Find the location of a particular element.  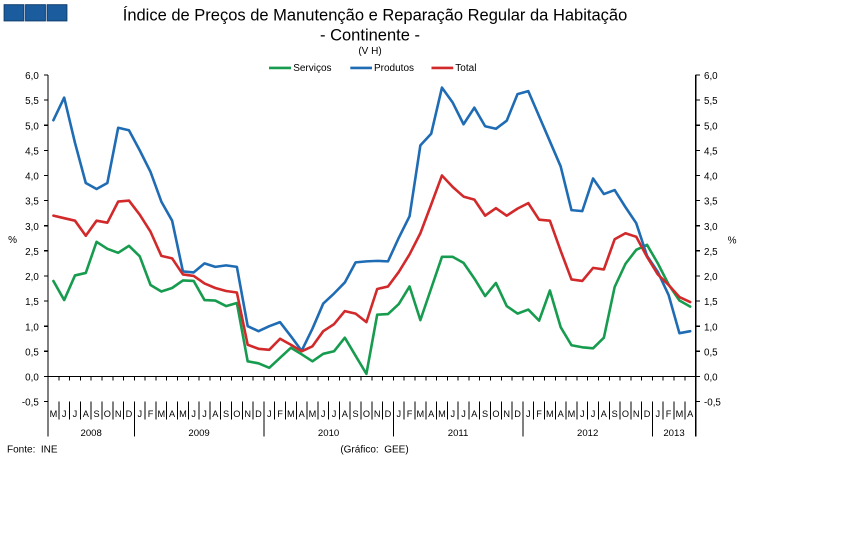

svg-text: (V H) is located at coordinates (369, 51).